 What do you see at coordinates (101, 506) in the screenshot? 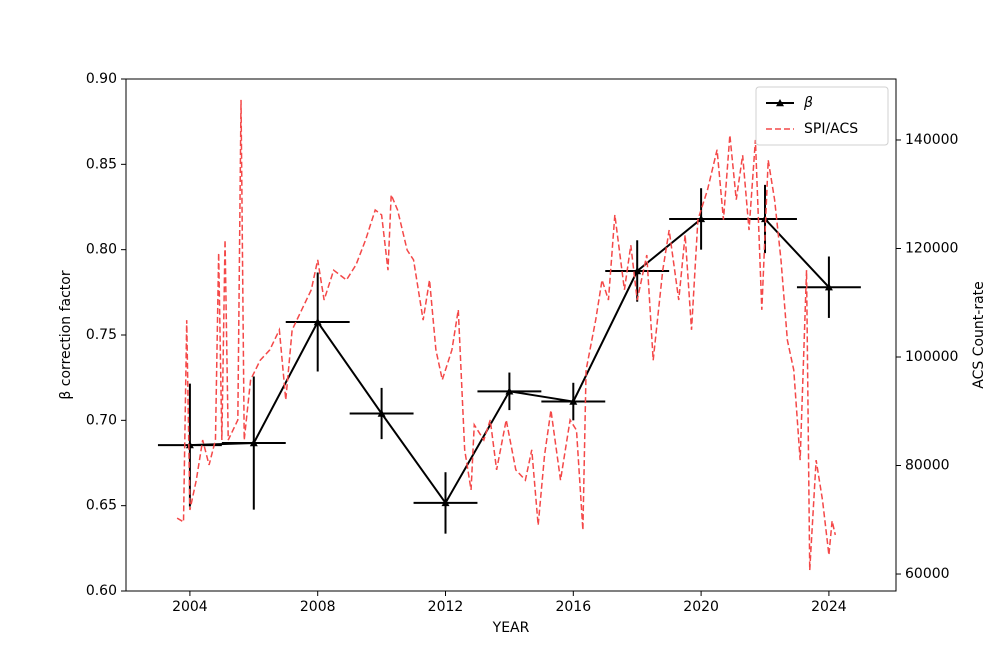
I see `y-tick-label: 0.65` at bounding box center [101, 506].